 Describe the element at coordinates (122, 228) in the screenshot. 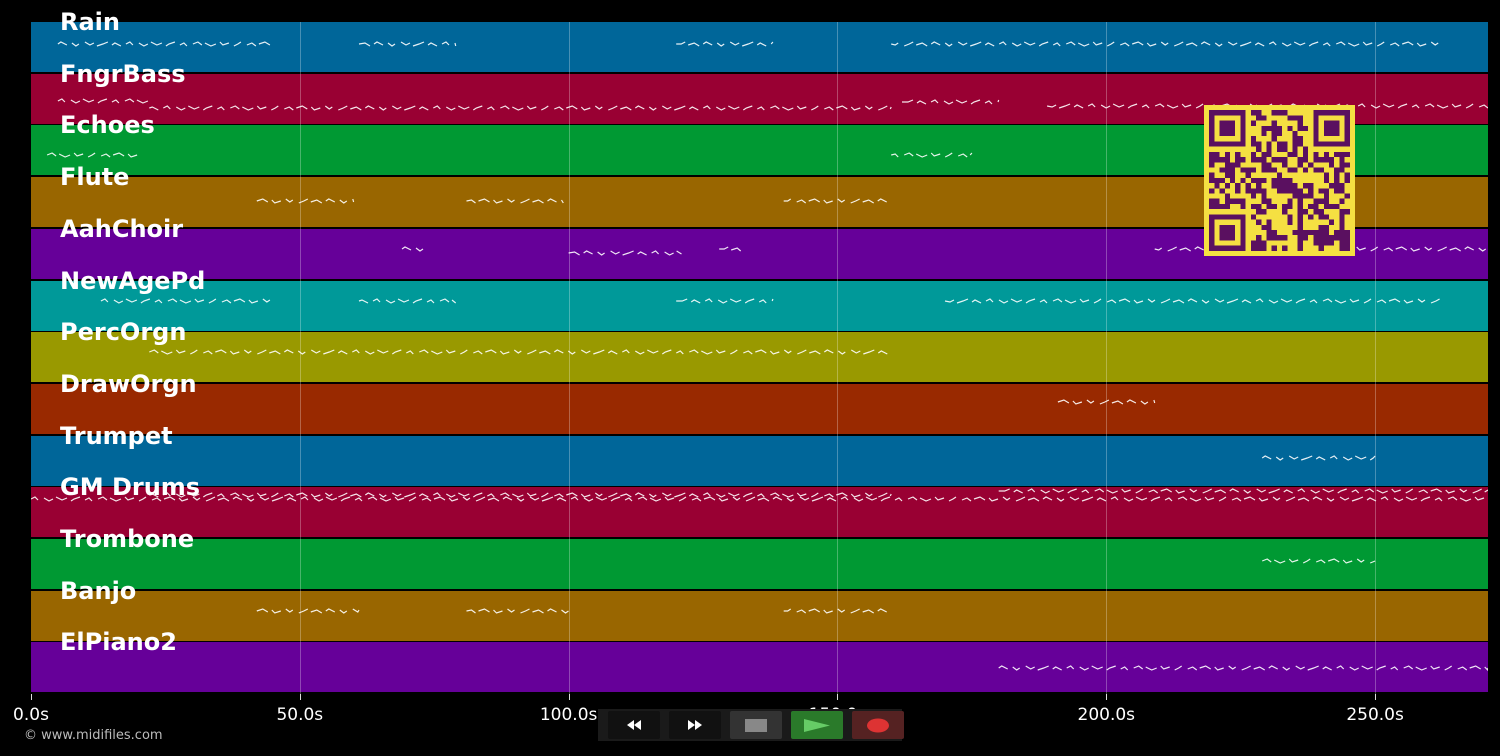

I see `track-name: AahChoir` at that location.